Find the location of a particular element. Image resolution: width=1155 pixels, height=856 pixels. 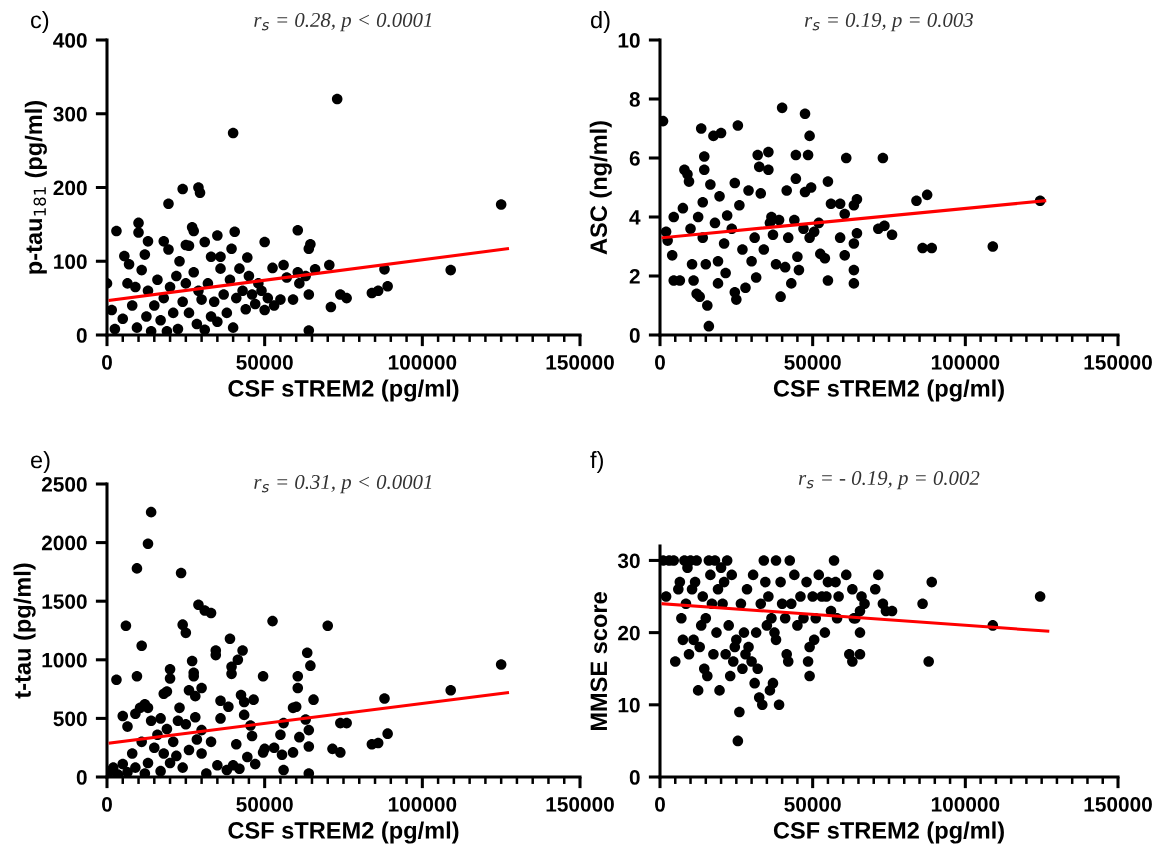

text: d) is located at coordinates (600, 22).